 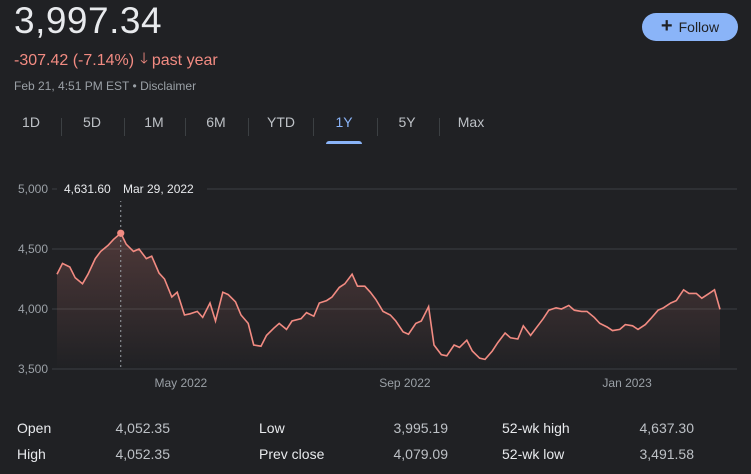 I want to click on tooltip-background, so click(x=132, y=189).